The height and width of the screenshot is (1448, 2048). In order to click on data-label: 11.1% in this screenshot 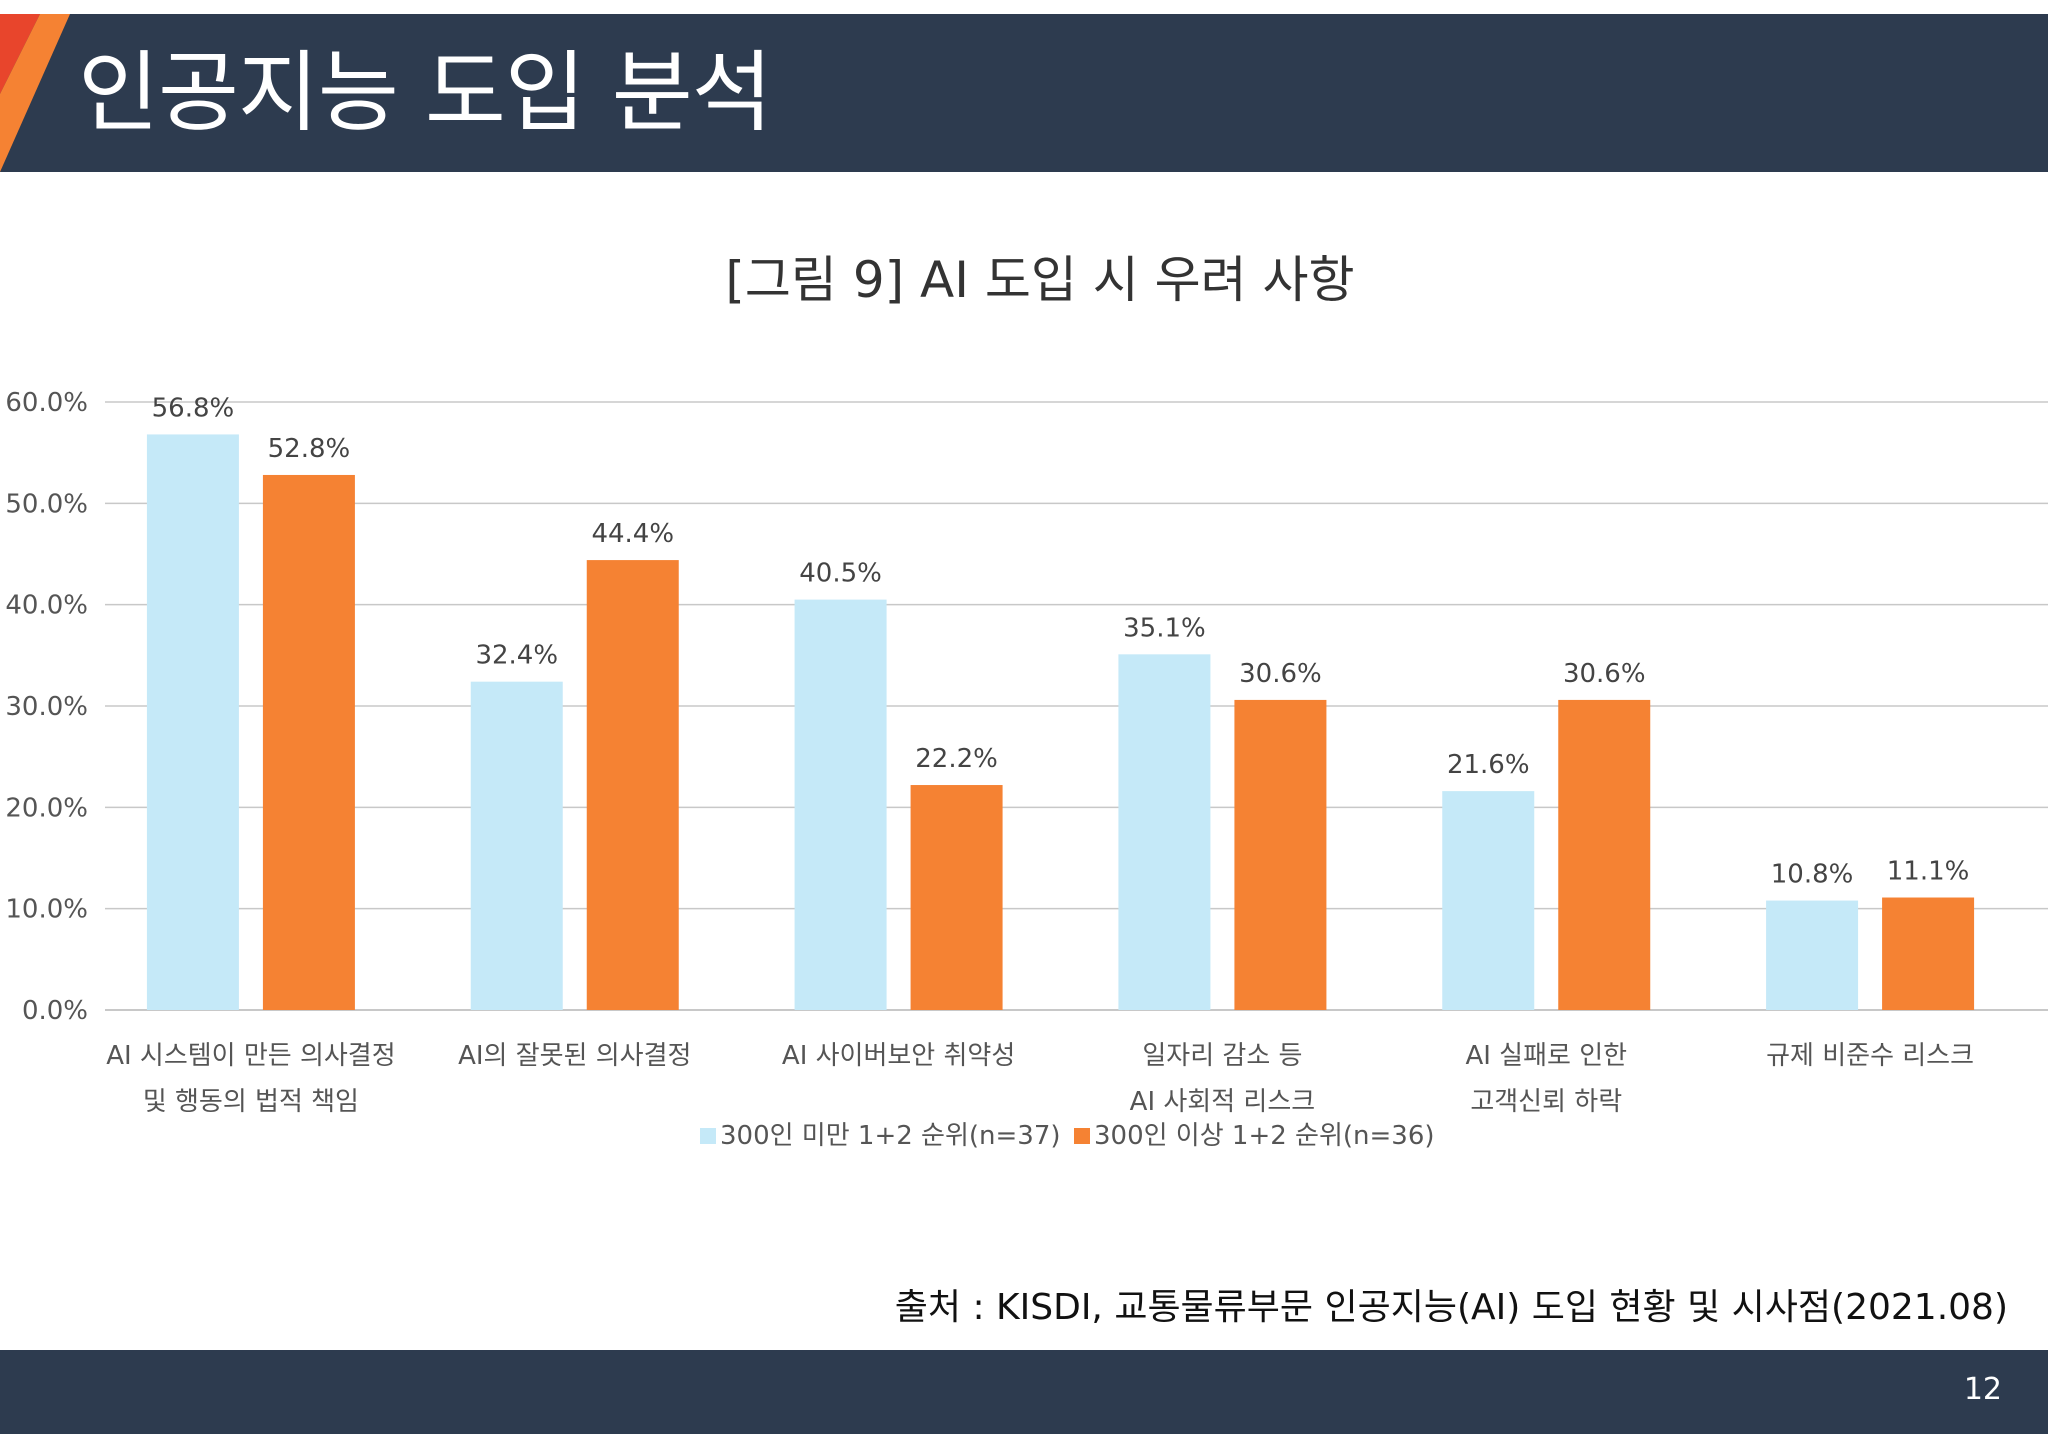, I will do `click(1928, 872)`.